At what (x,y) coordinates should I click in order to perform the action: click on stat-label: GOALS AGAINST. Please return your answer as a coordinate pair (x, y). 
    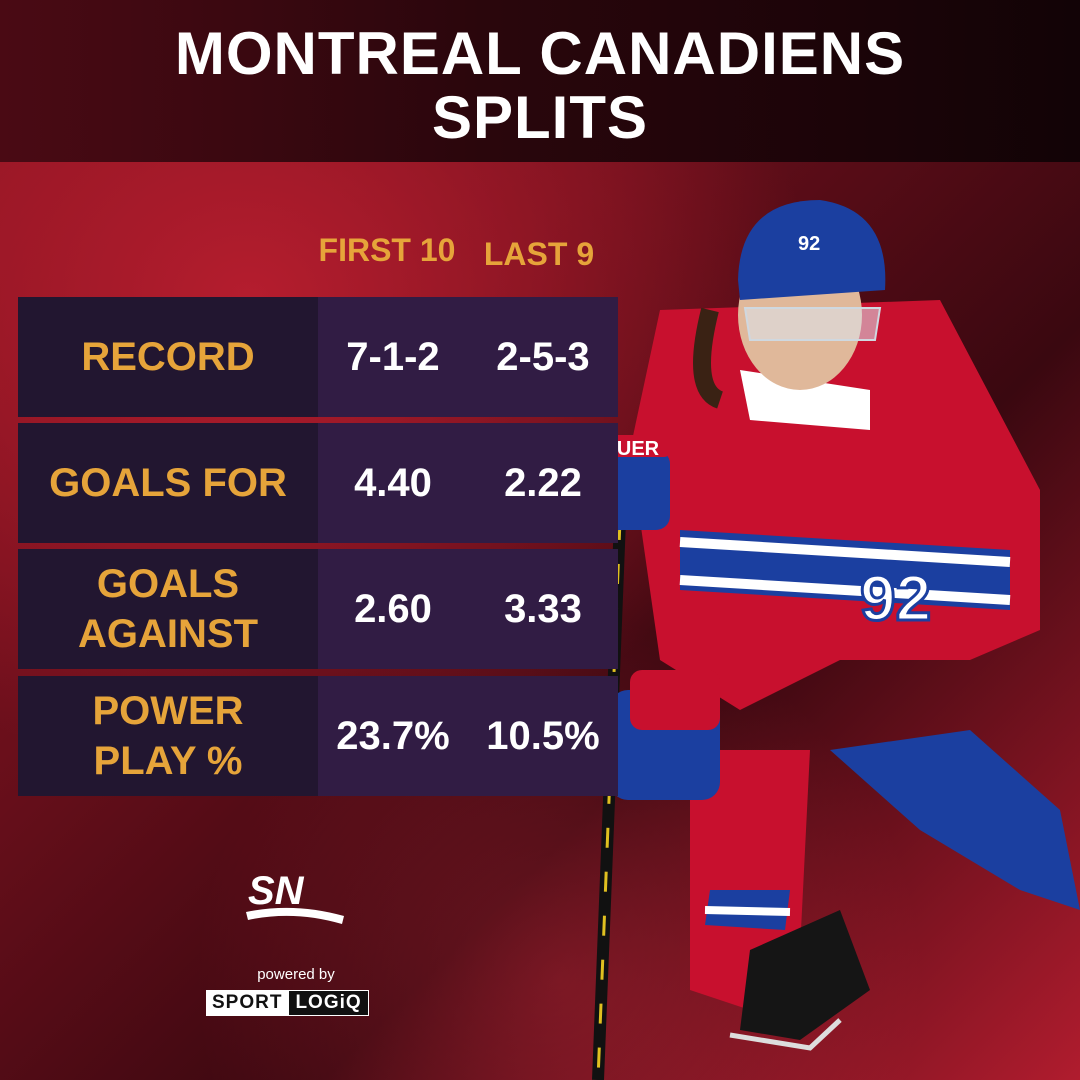
    Looking at the image, I should click on (168, 609).